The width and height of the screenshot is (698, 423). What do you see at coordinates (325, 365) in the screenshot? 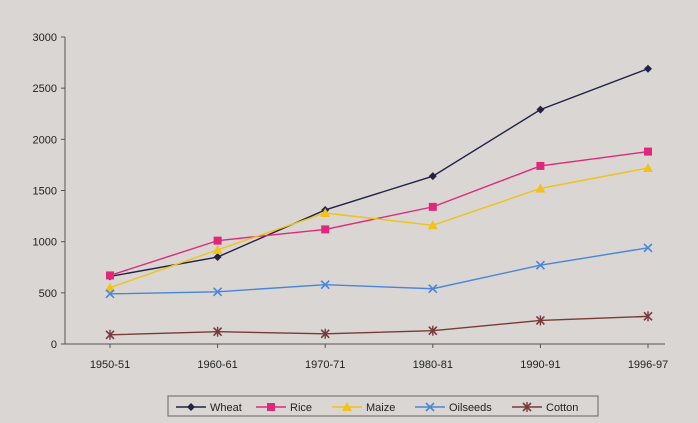
I see `x-tick-label: 1970-71` at bounding box center [325, 365].